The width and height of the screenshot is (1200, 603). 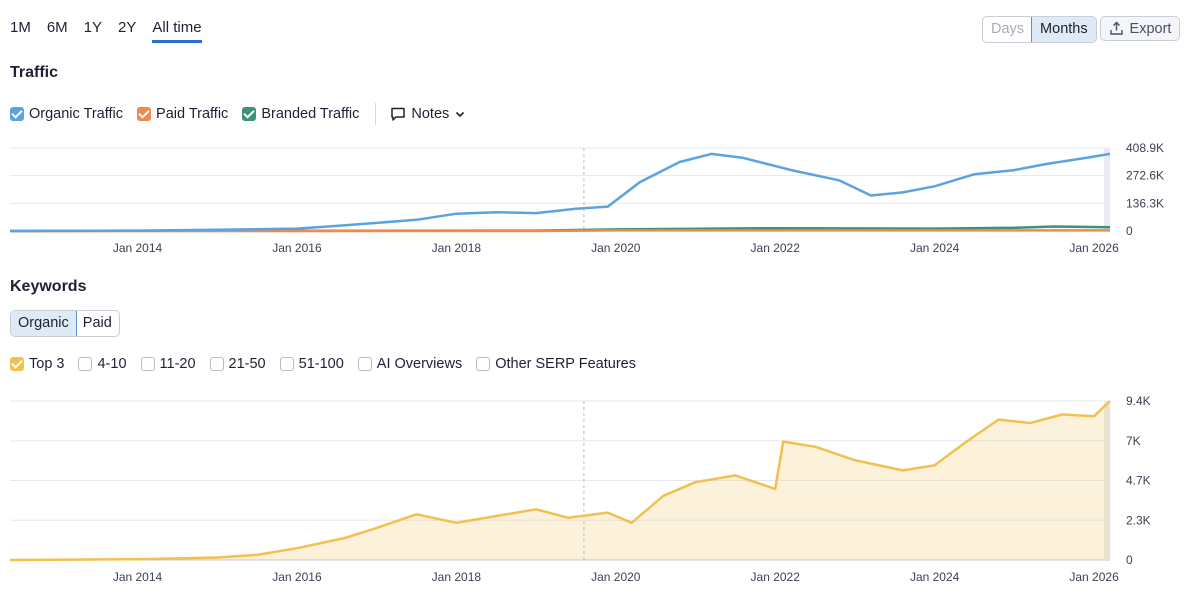 I want to click on legend-label: Branded Traffic, so click(x=310, y=114).